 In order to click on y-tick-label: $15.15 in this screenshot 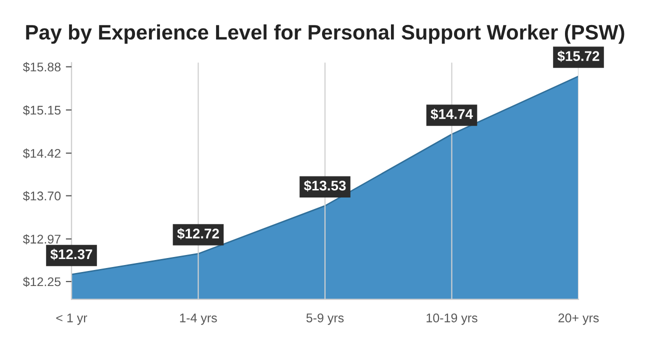, I will do `click(41, 110)`.